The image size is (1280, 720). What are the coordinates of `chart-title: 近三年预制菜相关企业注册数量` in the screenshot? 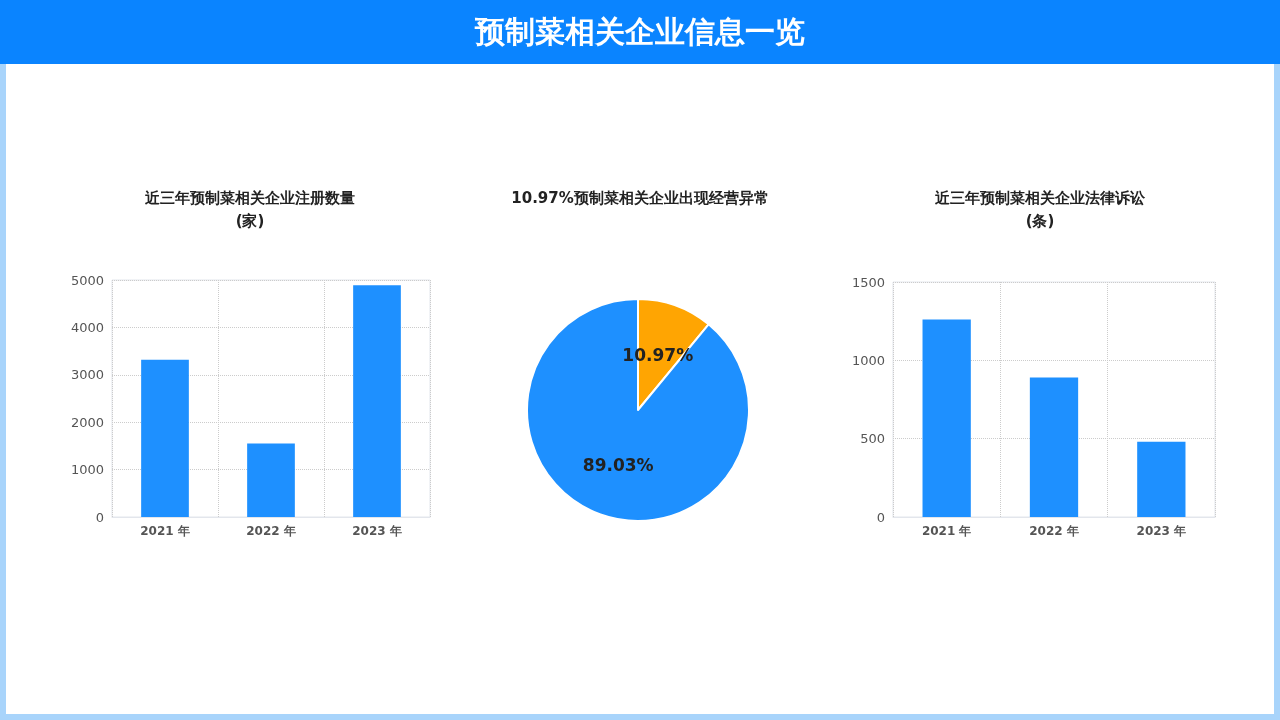 It's located at (249, 197).